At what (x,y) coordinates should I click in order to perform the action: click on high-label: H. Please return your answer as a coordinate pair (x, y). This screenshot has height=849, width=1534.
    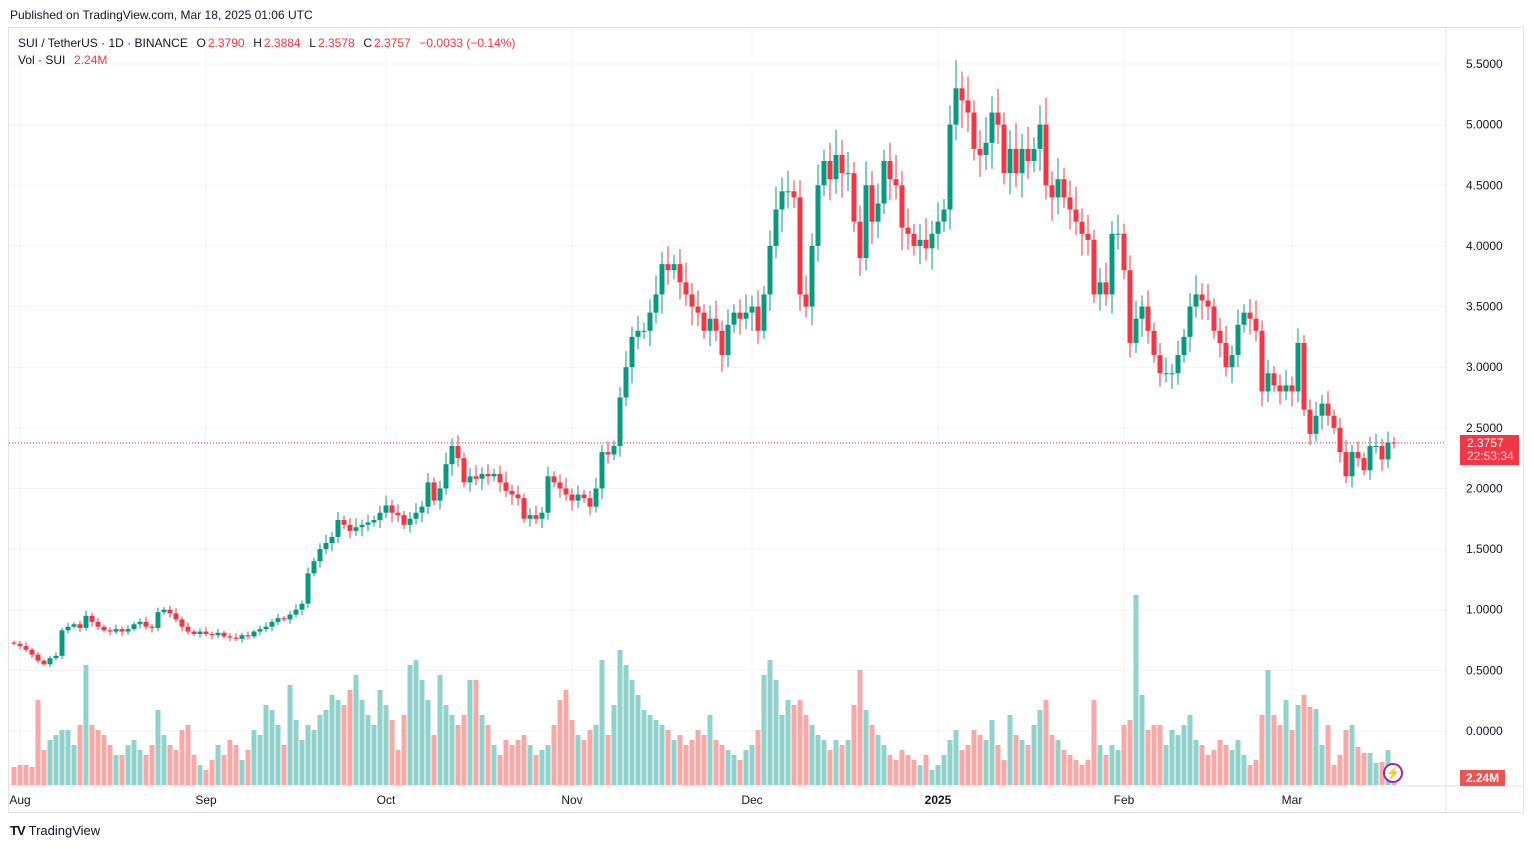
    Looking at the image, I should click on (257, 43).